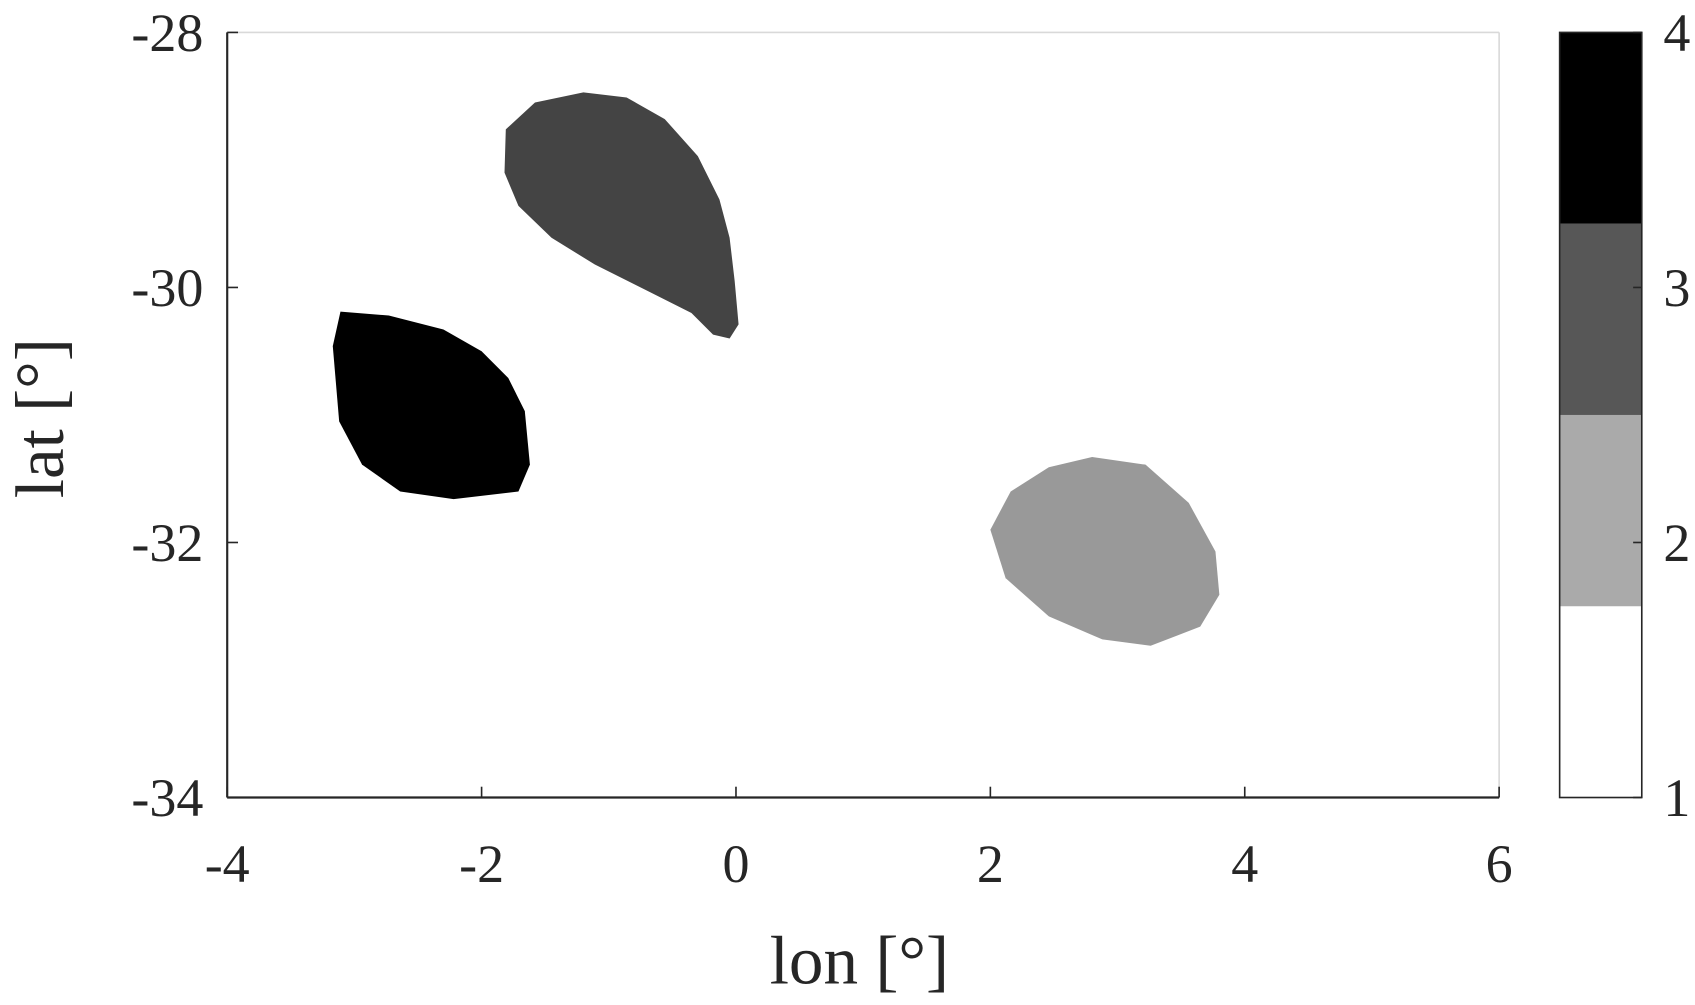 This screenshot has width=1695, height=1005. Describe the element at coordinates (227, 864) in the screenshot. I see `x-tick-label: -4` at that location.